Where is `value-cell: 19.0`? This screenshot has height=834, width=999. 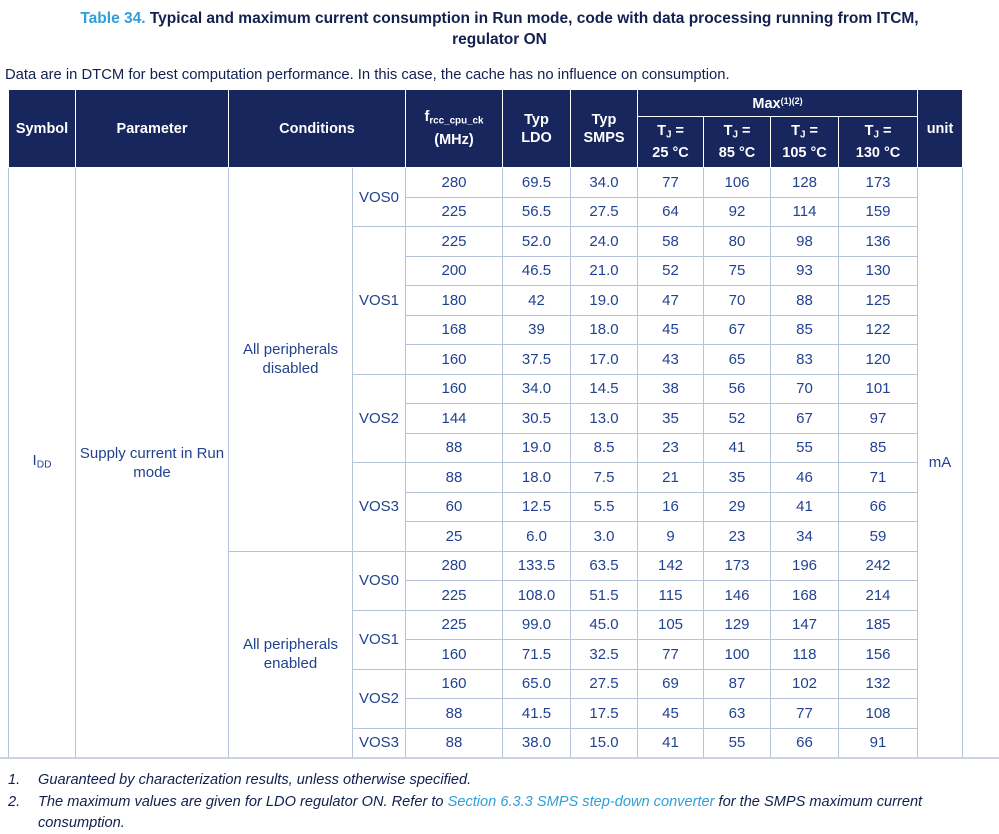 value-cell: 19.0 is located at coordinates (604, 300).